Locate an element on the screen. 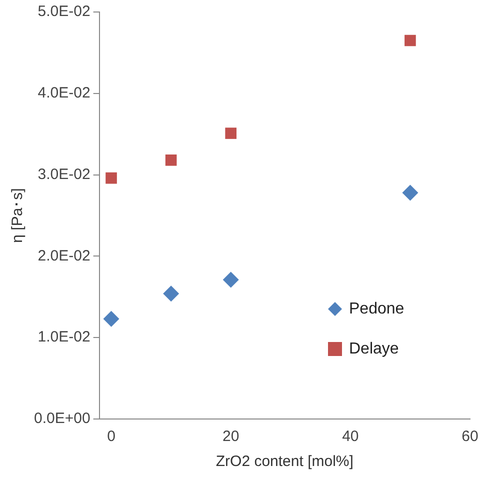  legend-label: Delaye is located at coordinates (374, 349).